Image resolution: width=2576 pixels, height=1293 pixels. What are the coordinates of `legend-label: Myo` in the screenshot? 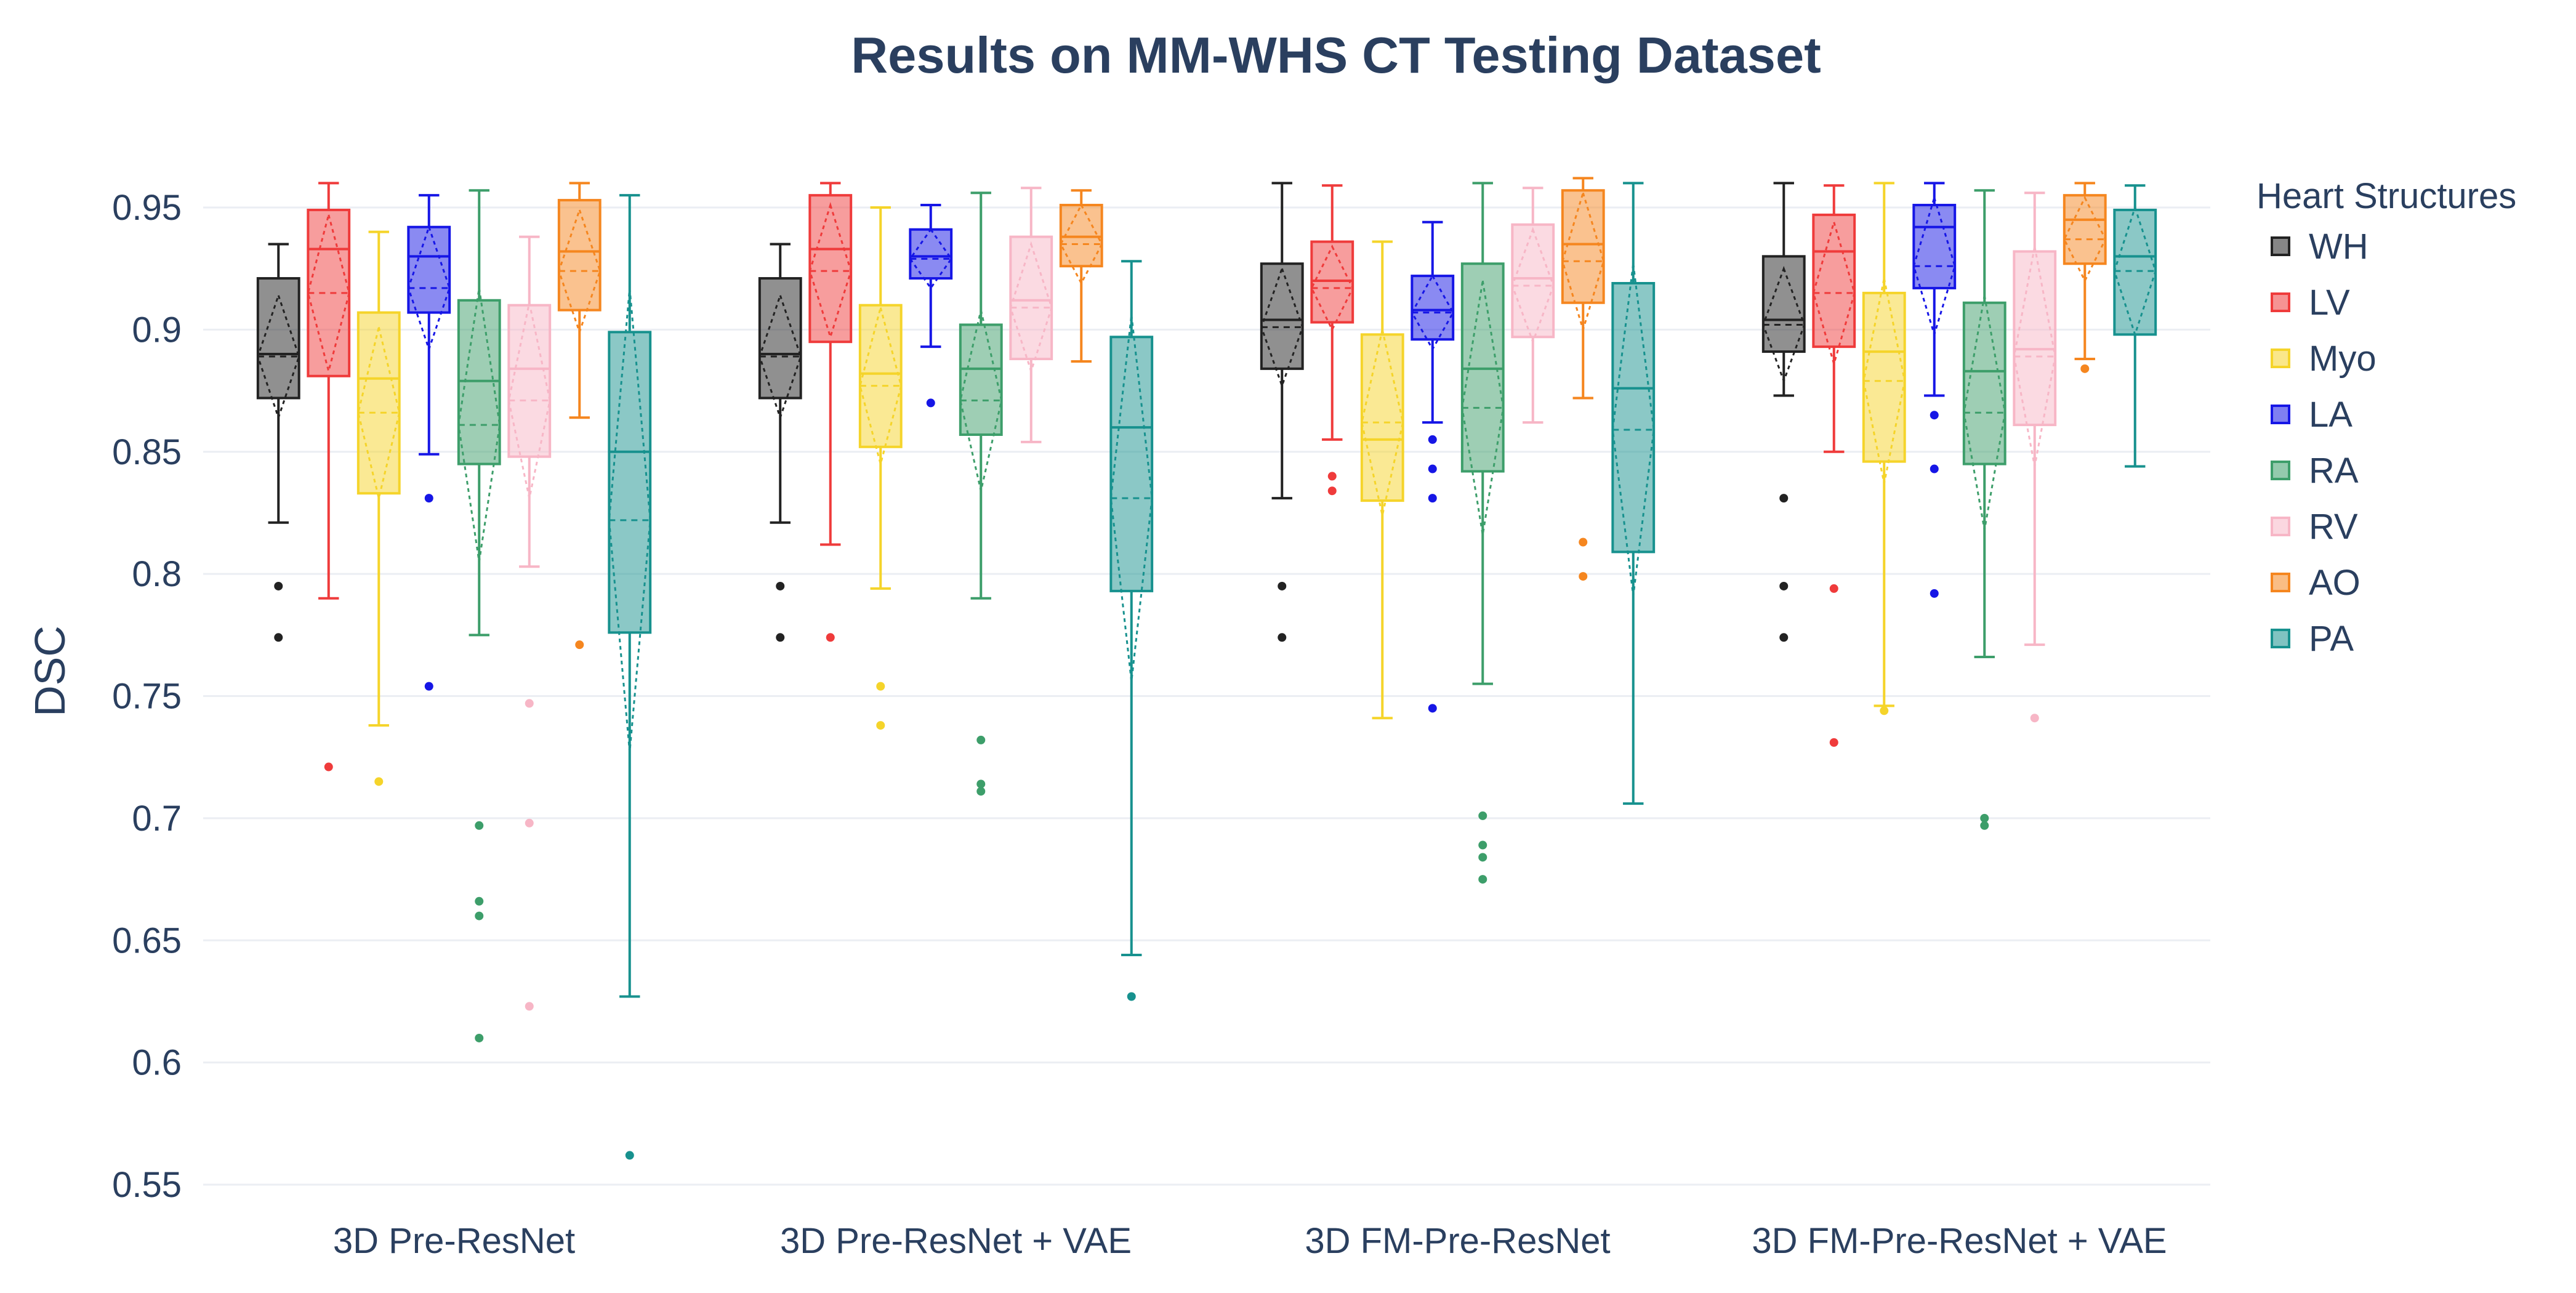 It's located at (2343, 359).